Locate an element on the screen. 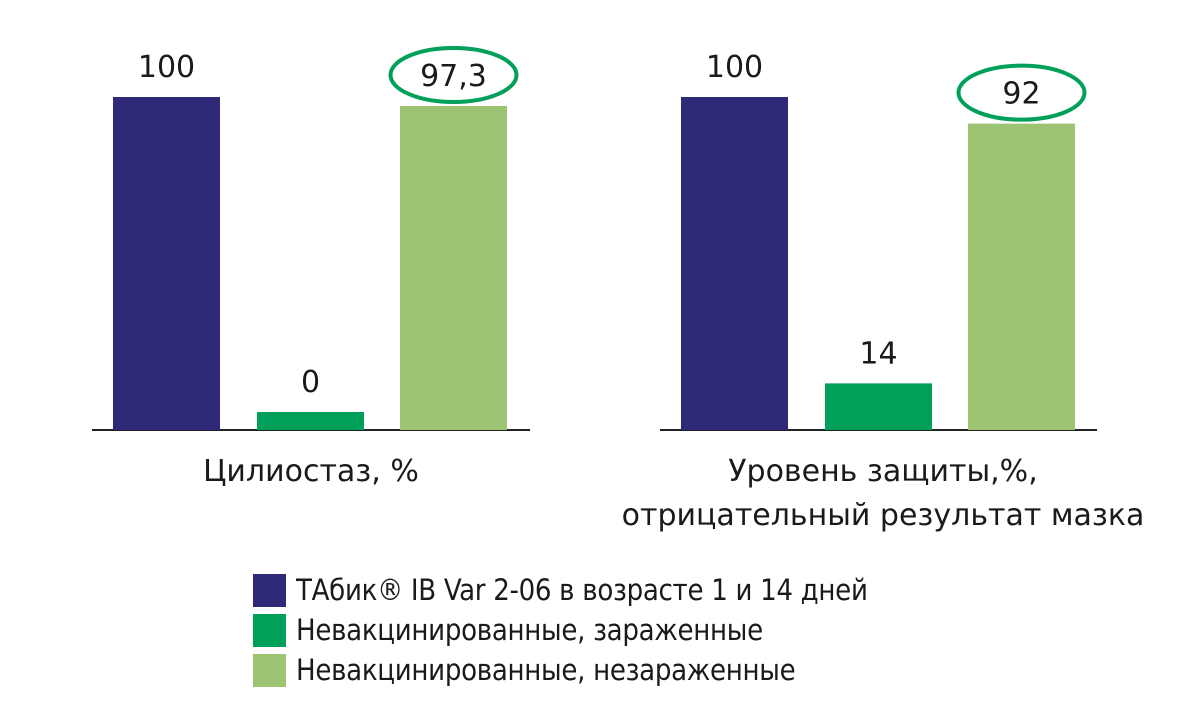 The image size is (1200, 727). legend-item-unvaccinated-uninfected: Невакцинированные, незараженные is located at coordinates (560, 670).